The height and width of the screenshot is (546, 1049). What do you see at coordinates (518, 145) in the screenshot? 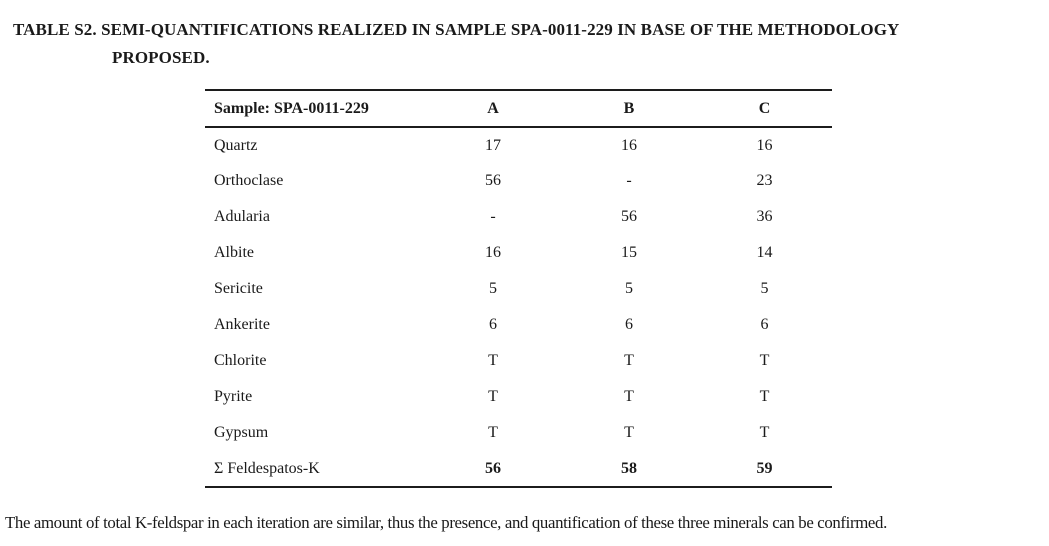
I see `table-row-quartz: Quartz 17 16 16` at bounding box center [518, 145].